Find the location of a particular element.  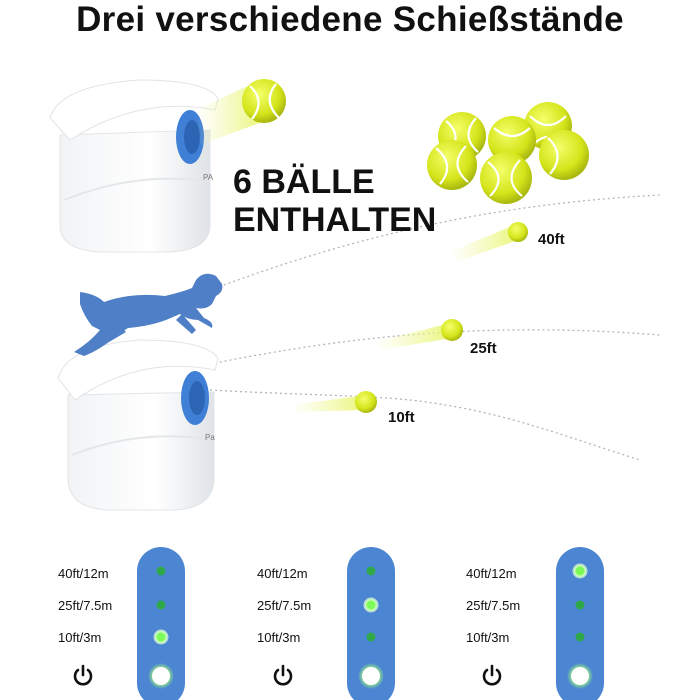

panel-3-label-40ft: 40ft/12m is located at coordinates (491, 573).